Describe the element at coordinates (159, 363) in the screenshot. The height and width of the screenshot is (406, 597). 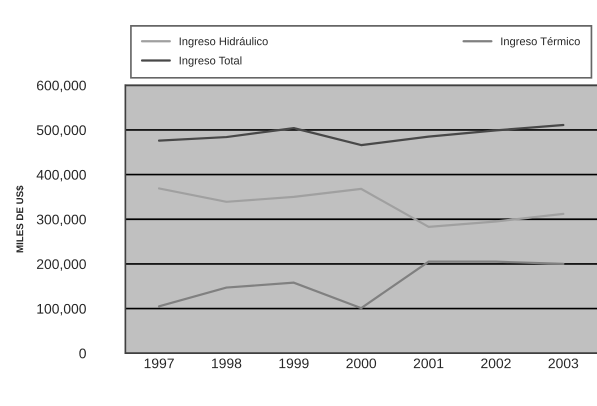
I see `x-tick-label: 1997` at that location.